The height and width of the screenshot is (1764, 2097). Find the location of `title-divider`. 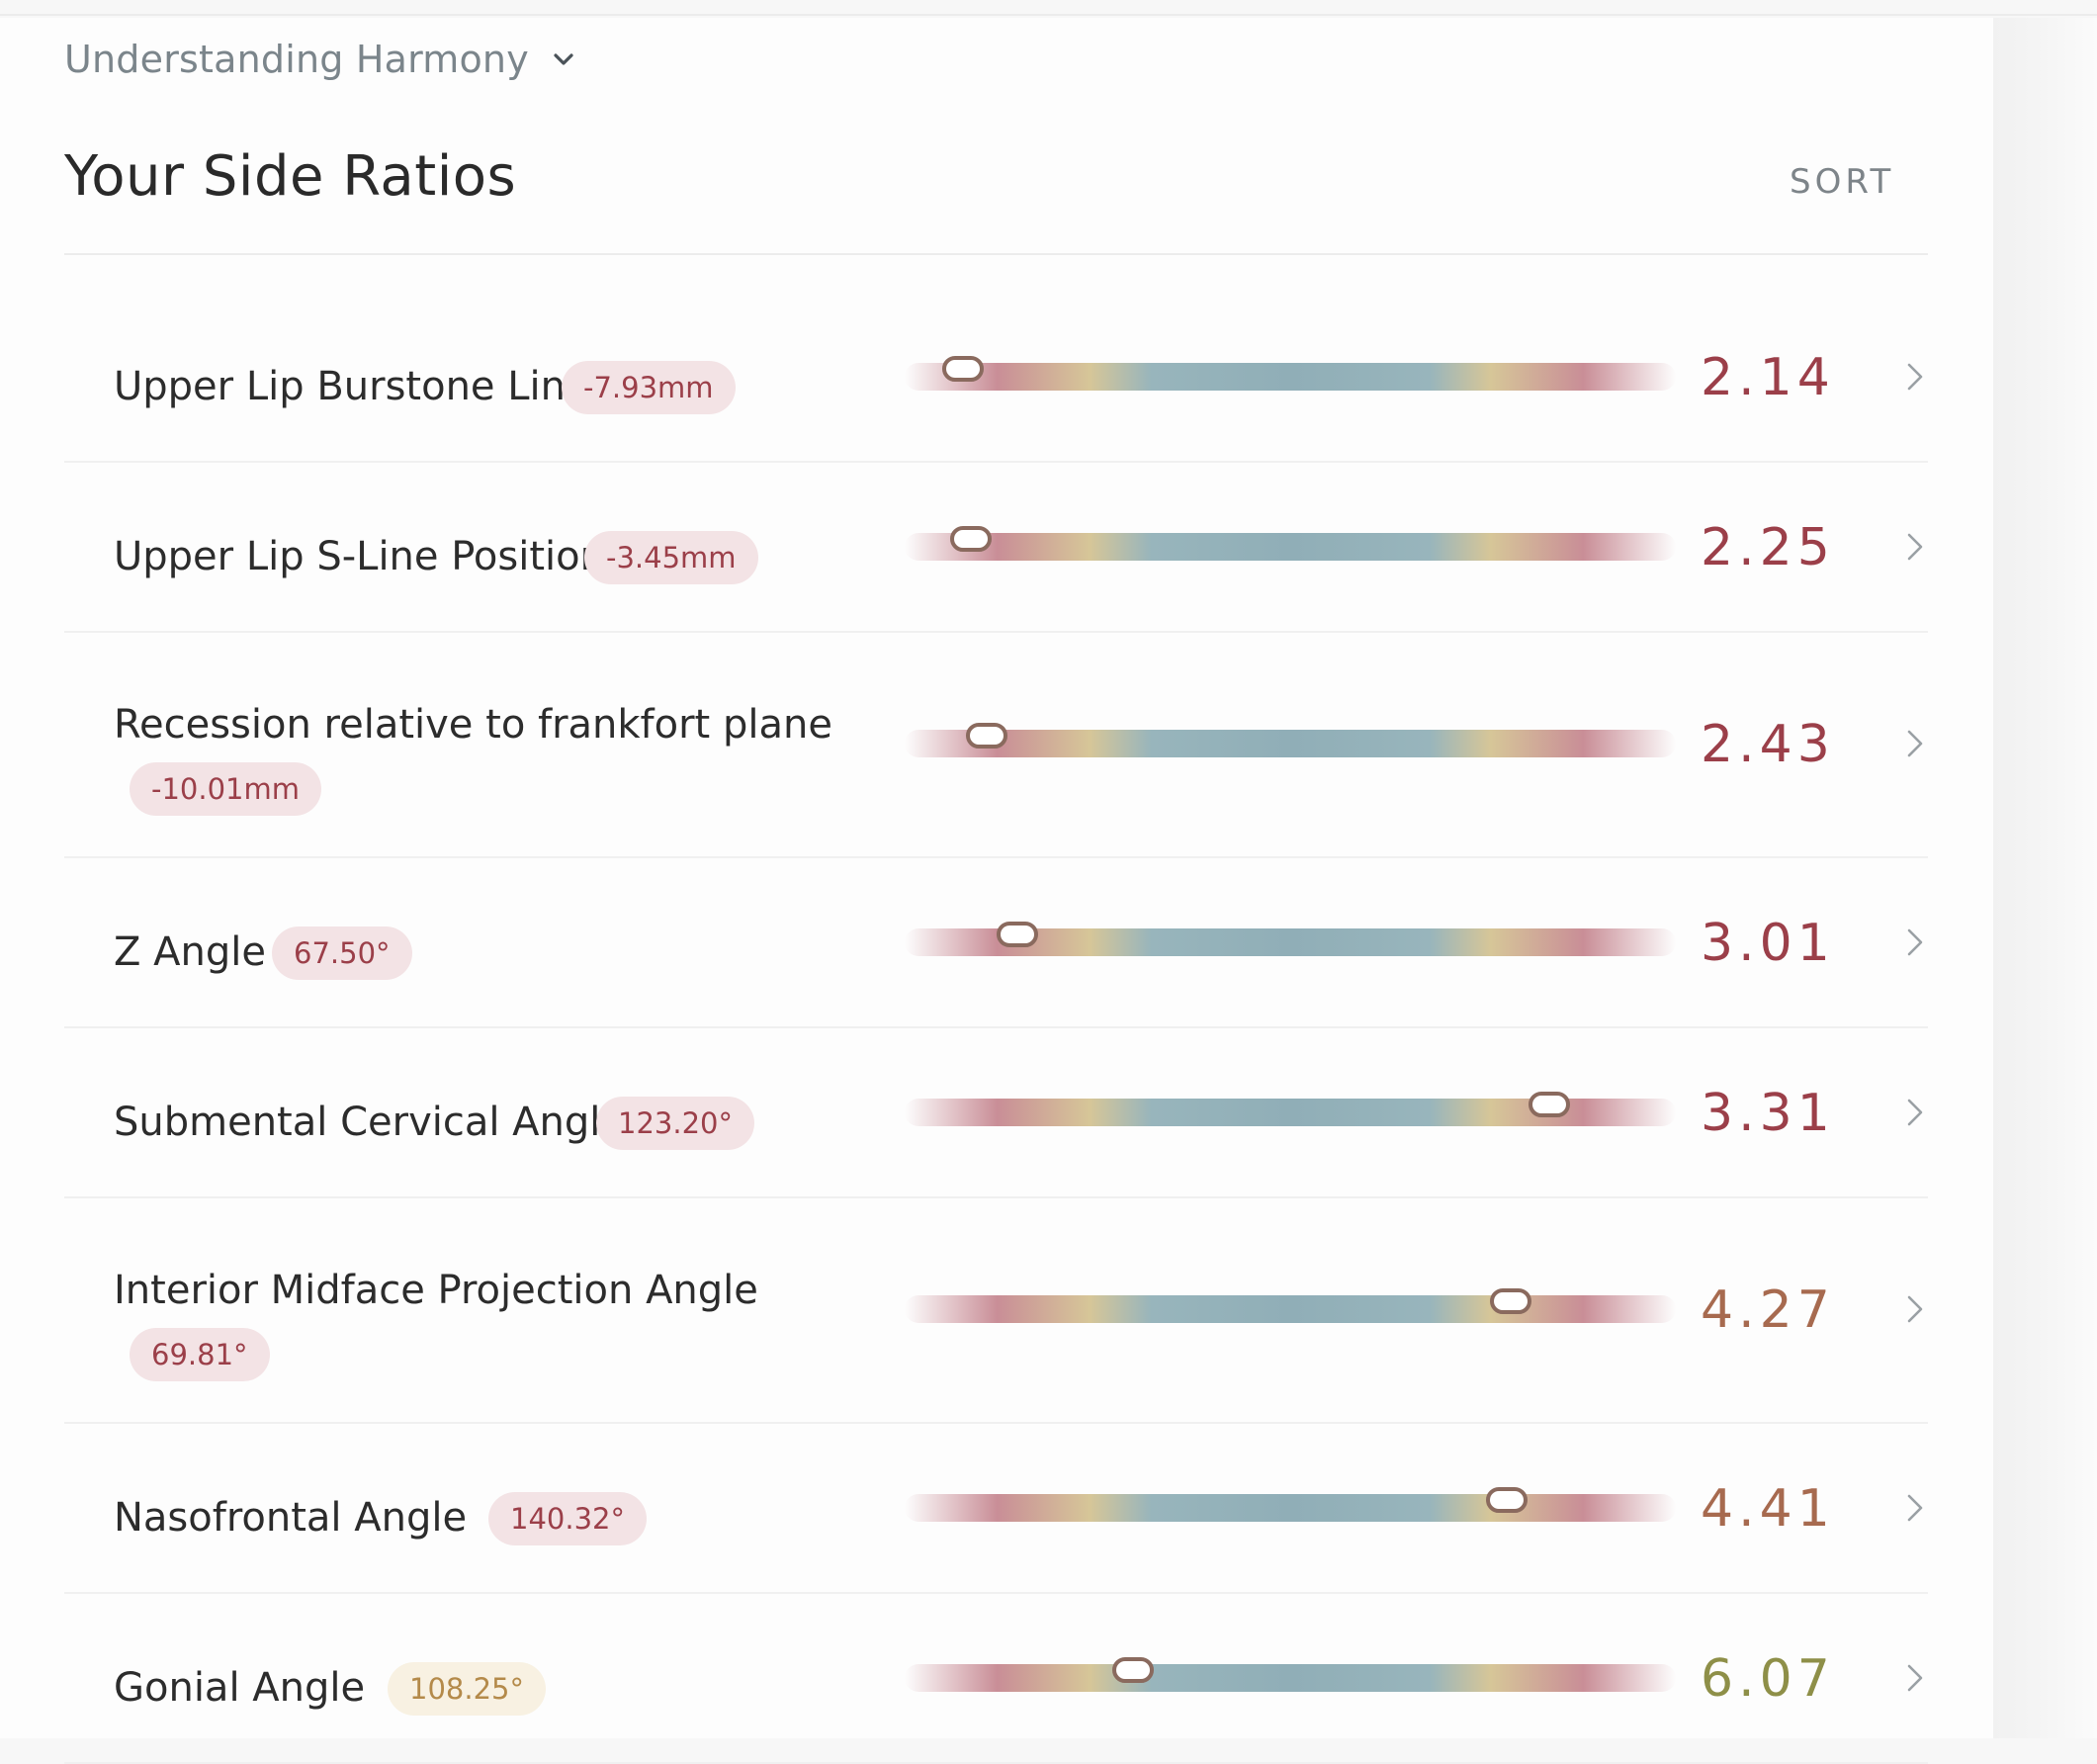

title-divider is located at coordinates (996, 254).